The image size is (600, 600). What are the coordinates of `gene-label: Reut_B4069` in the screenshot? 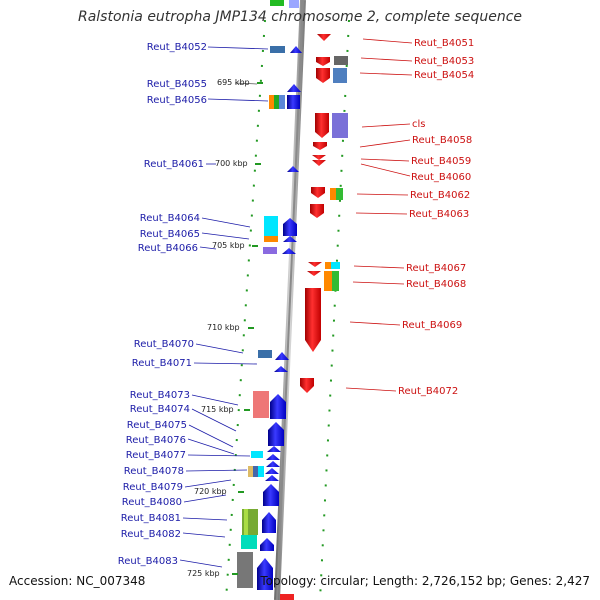 It's located at (432, 325).